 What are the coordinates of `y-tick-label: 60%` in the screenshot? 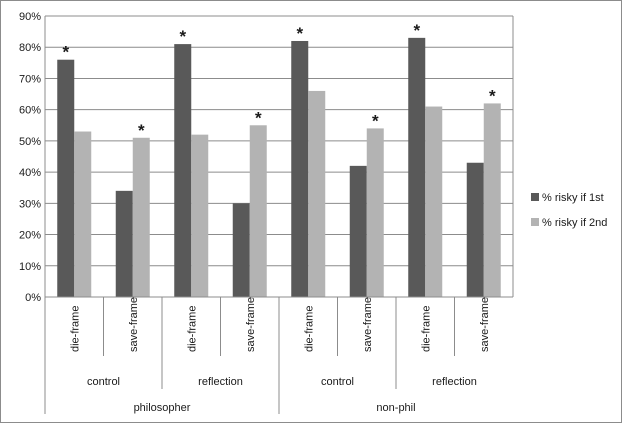 It's located at (30, 111).